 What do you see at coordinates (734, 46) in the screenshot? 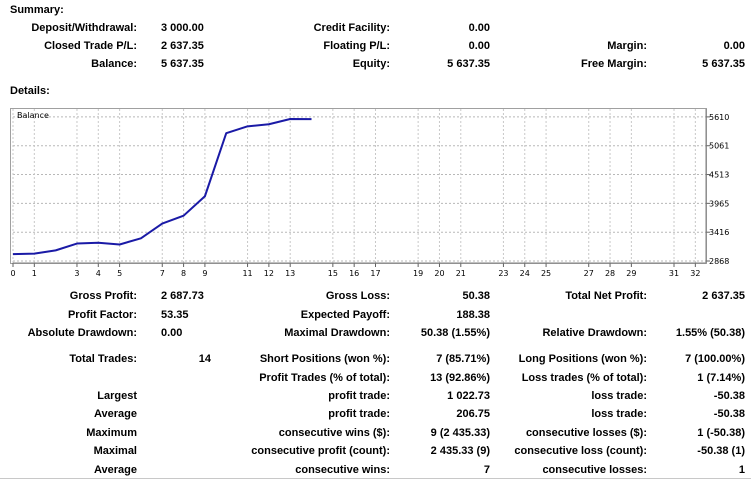
I see `margin-value: 0.00` at bounding box center [734, 46].